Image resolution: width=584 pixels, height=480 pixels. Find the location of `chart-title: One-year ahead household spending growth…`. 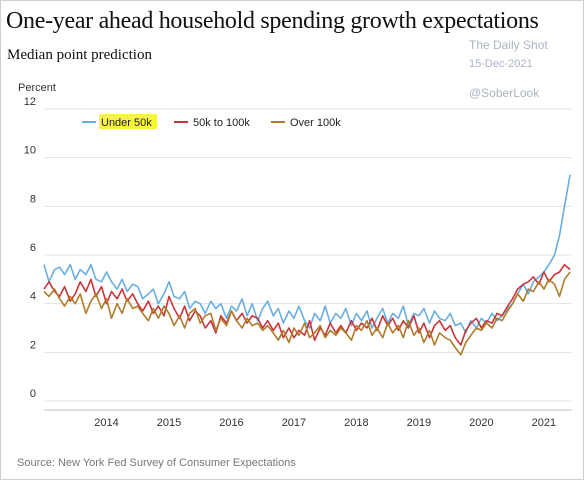

chart-title: One-year ahead household spending growth… is located at coordinates (272, 21).